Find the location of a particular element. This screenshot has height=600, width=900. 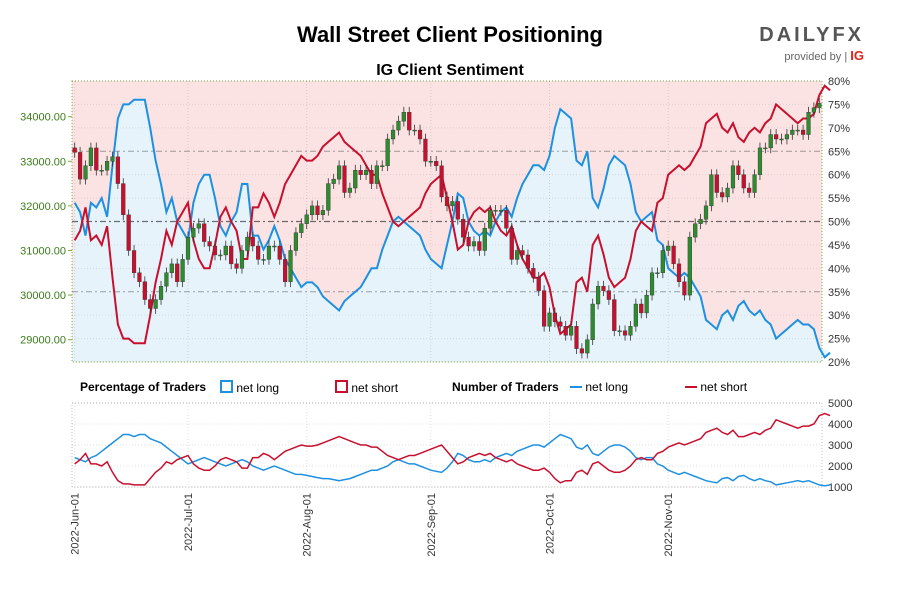

y-right-tick-label: 3000 is located at coordinates (840, 446).